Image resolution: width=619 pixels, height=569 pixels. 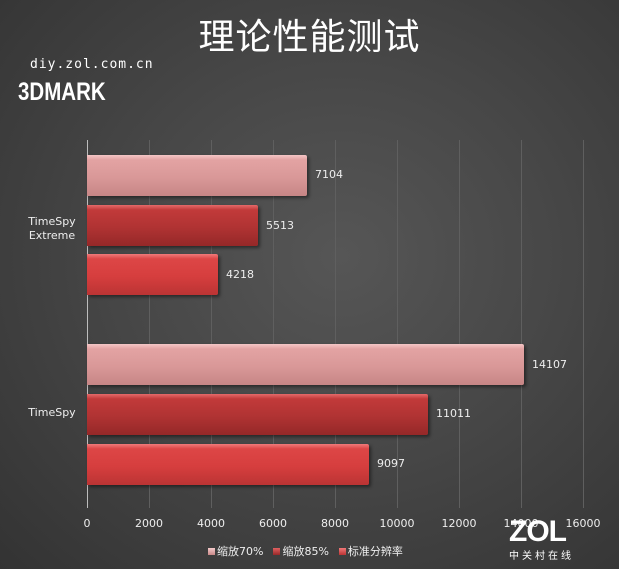 I want to click on data-label: 4218, so click(x=240, y=274).